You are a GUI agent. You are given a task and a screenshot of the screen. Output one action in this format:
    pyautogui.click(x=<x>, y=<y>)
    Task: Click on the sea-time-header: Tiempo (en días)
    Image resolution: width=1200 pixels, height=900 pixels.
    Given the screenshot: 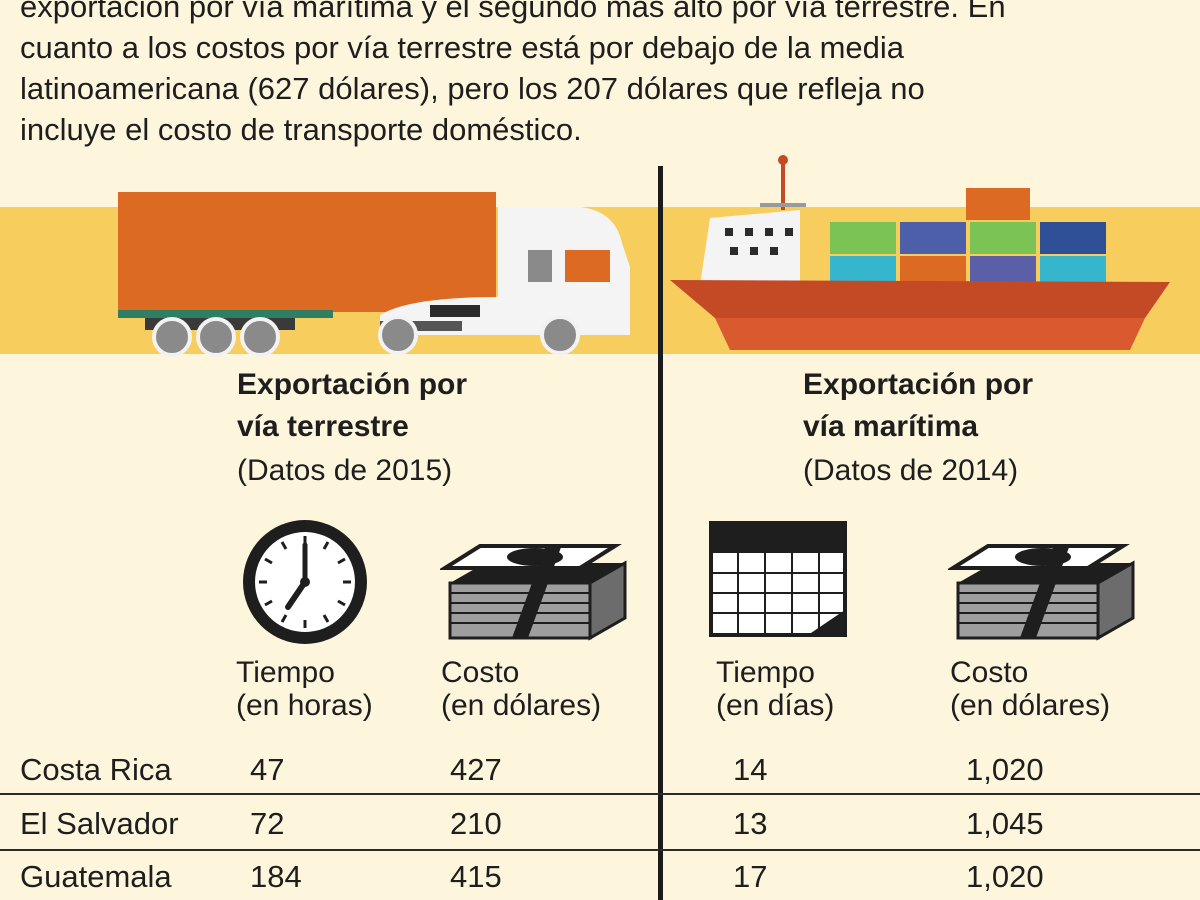 What is the action you would take?
    pyautogui.click(x=775, y=689)
    